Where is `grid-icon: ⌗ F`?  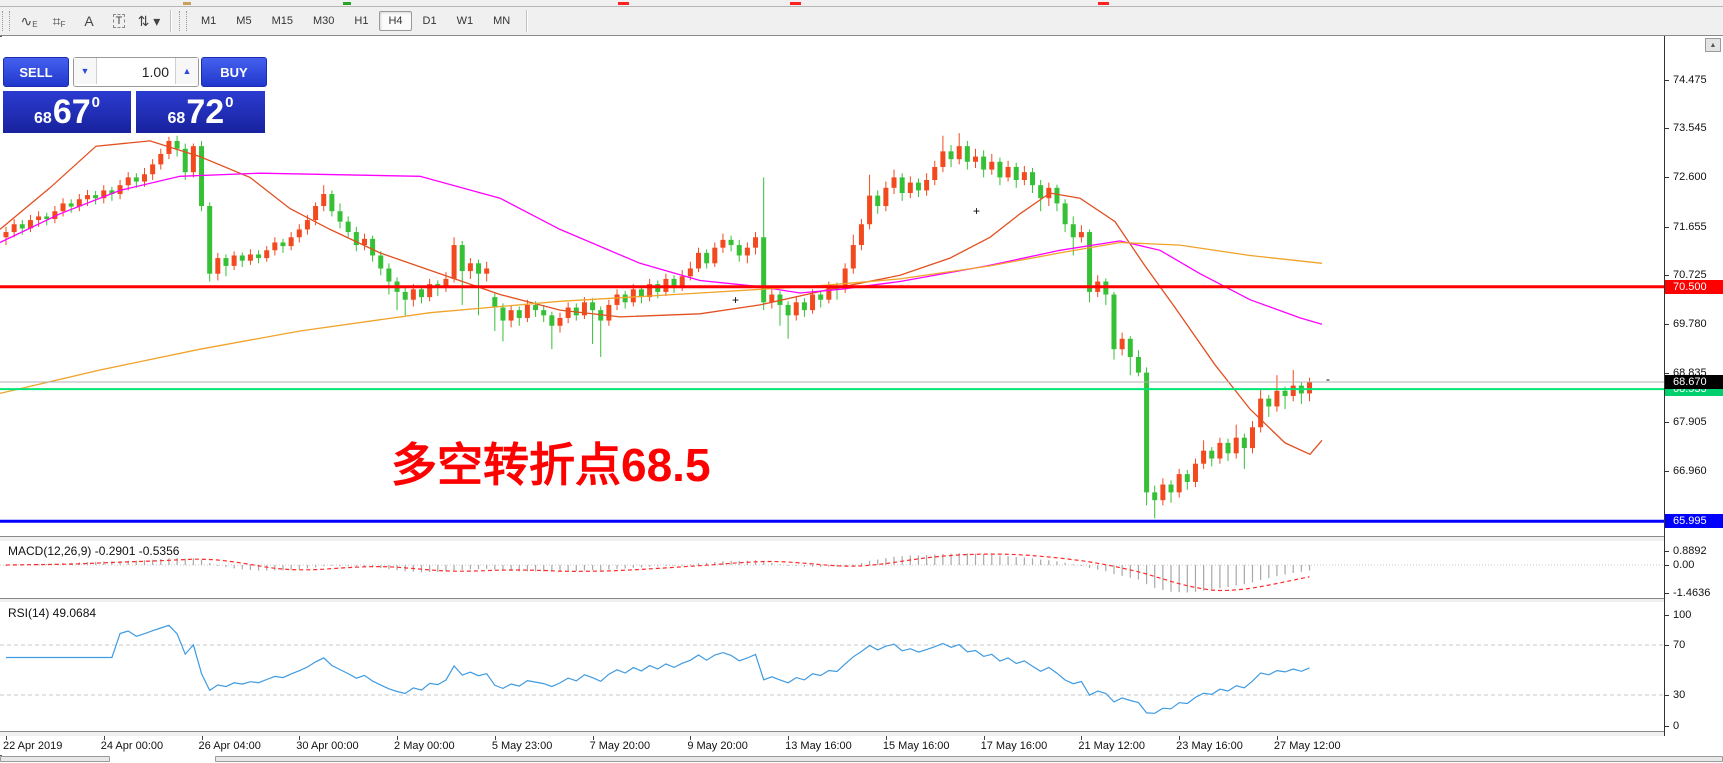
grid-icon: ⌗ F is located at coordinates (59, 20).